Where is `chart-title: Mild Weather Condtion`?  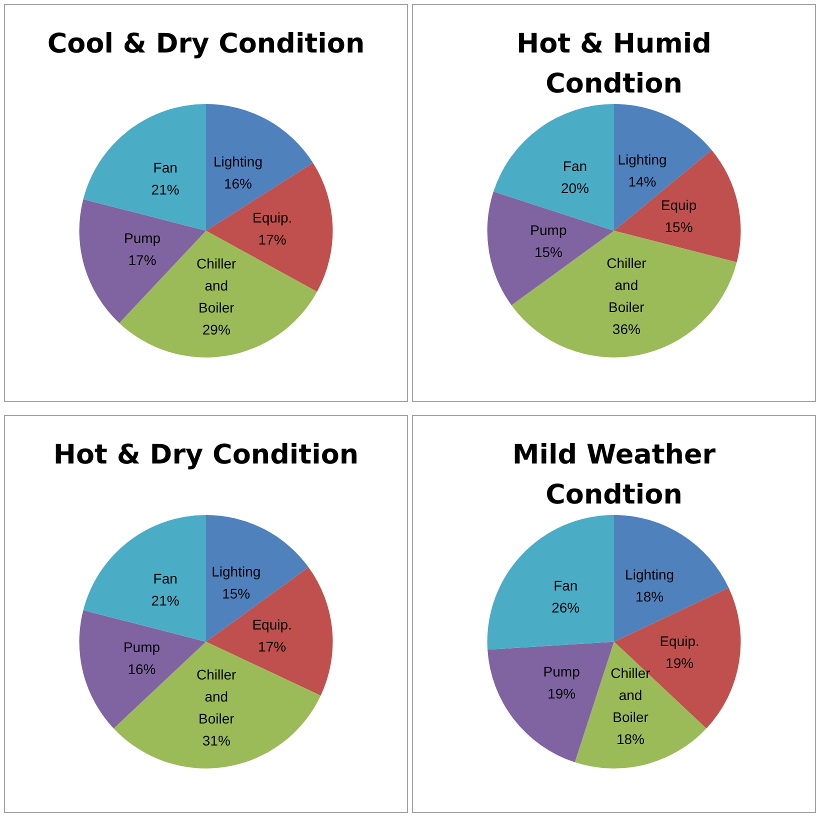
chart-title: Mild Weather Condtion is located at coordinates (614, 475).